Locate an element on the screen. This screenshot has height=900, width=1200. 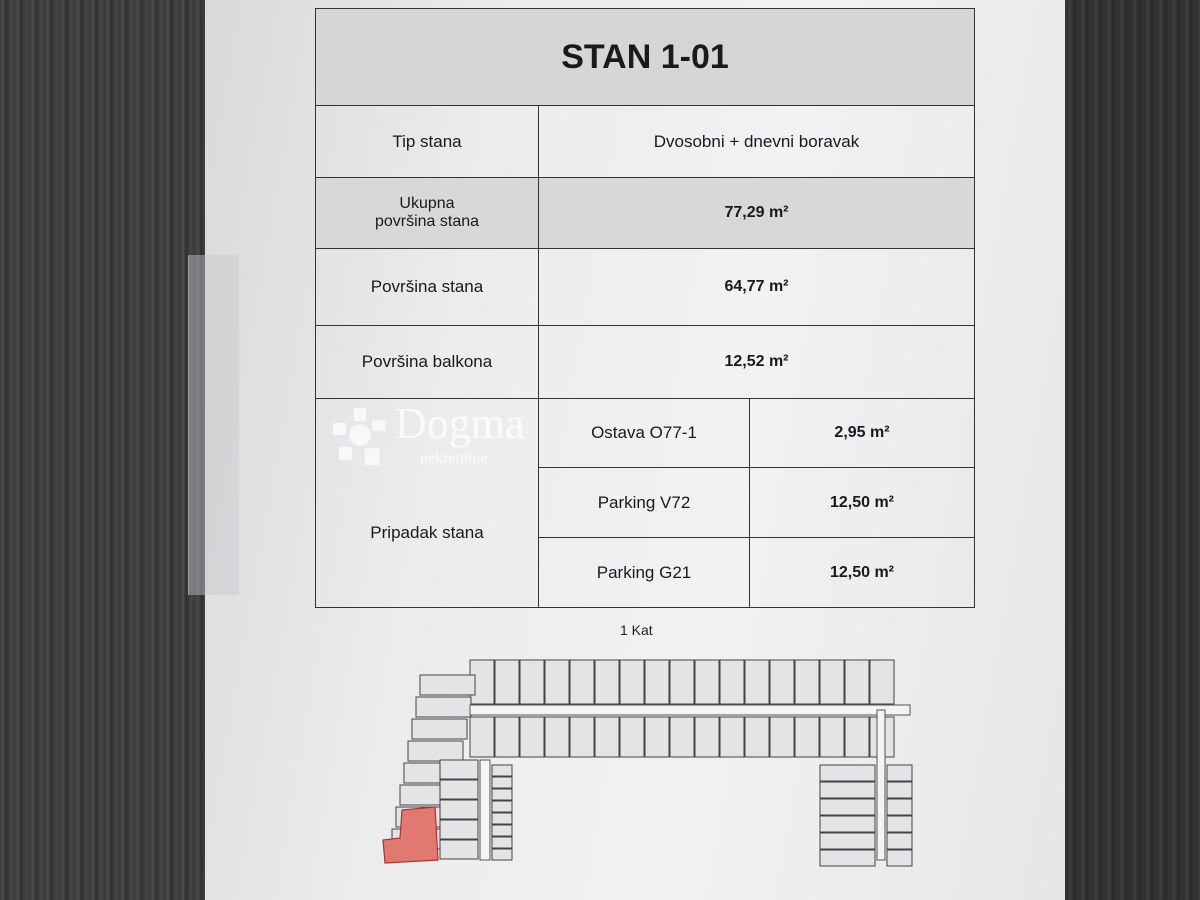
row-value: 64,77 m² is located at coordinates (756, 287).